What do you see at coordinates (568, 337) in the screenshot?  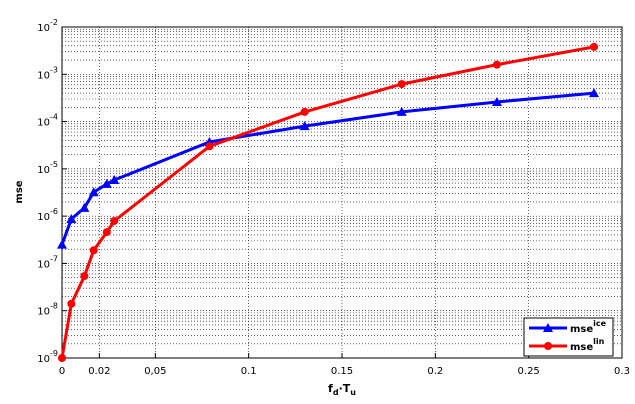 I see `legend-box` at bounding box center [568, 337].